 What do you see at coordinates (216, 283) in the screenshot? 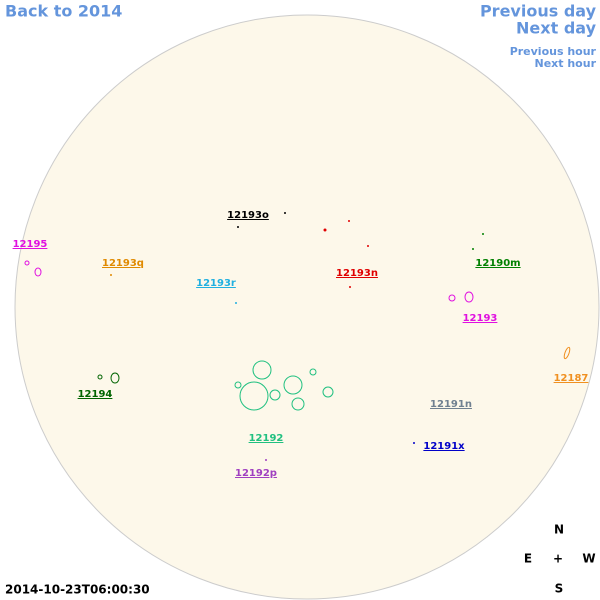
I see `region-label: 12193r` at bounding box center [216, 283].